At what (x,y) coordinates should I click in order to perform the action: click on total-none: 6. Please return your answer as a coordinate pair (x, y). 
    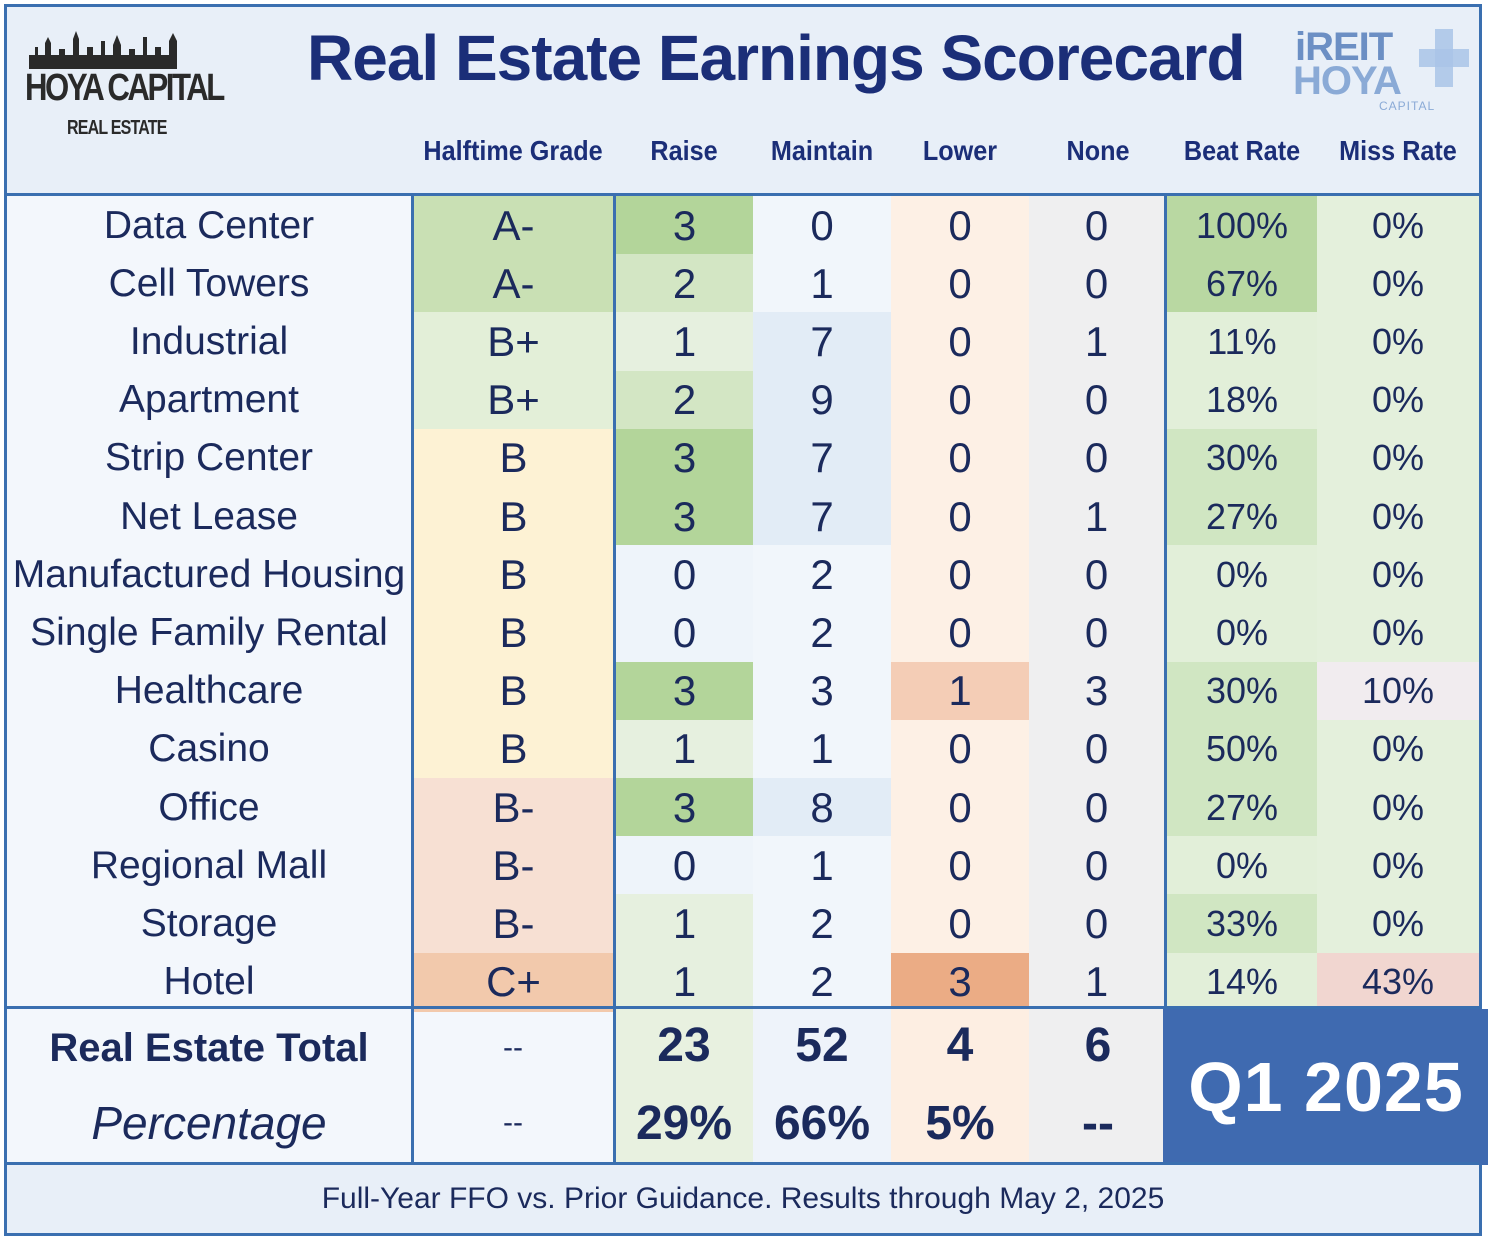
    Looking at the image, I should click on (1098, 1045).